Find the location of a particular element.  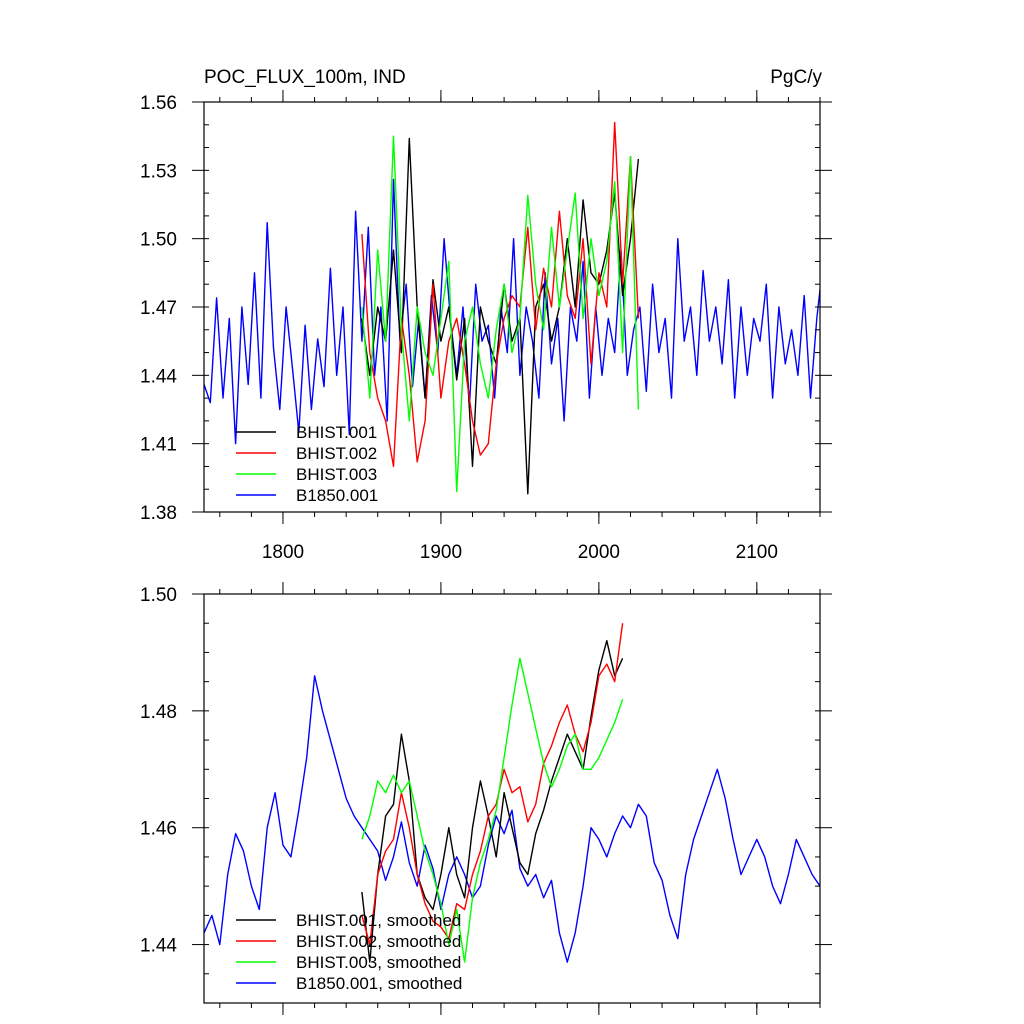

y-tick-label: 1.46 is located at coordinates (158, 829).